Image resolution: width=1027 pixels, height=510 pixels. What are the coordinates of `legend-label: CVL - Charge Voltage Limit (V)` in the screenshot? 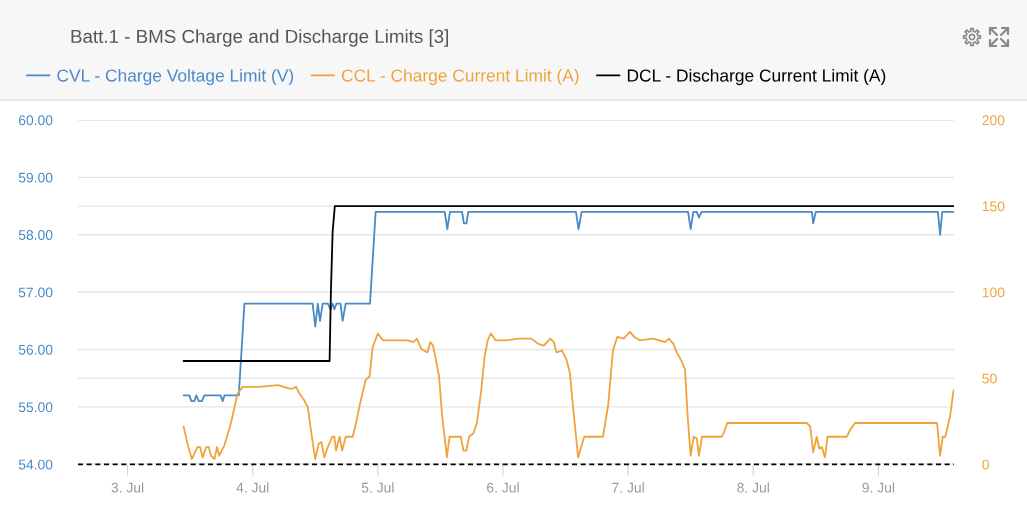 It's located at (175, 77).